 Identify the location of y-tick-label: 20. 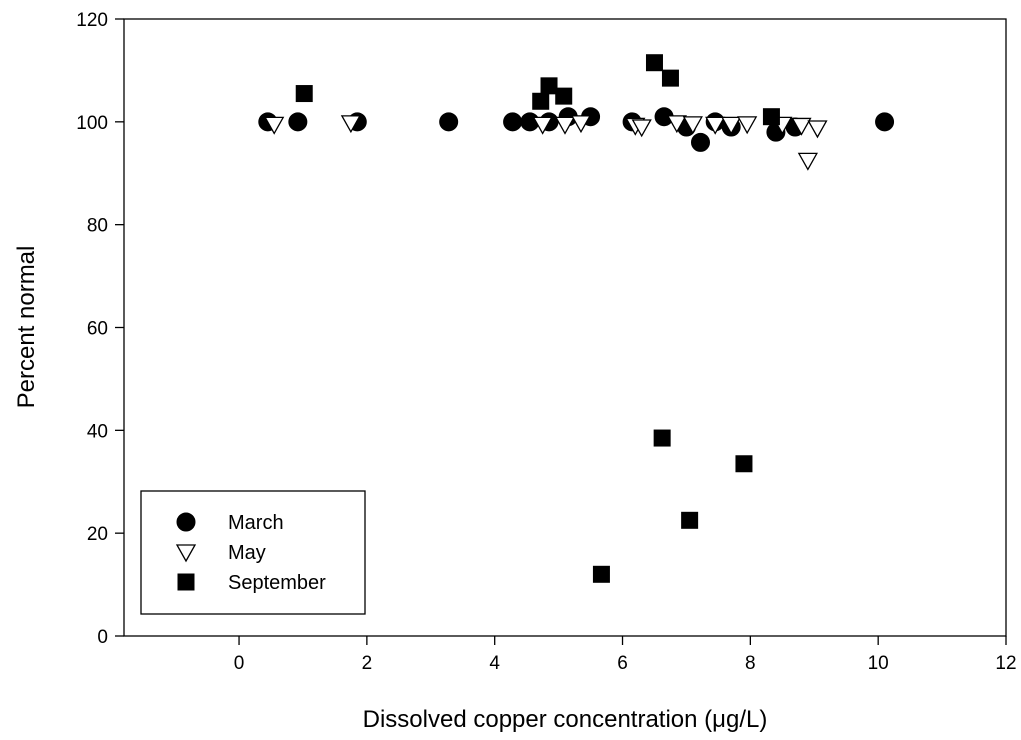
(97, 534).